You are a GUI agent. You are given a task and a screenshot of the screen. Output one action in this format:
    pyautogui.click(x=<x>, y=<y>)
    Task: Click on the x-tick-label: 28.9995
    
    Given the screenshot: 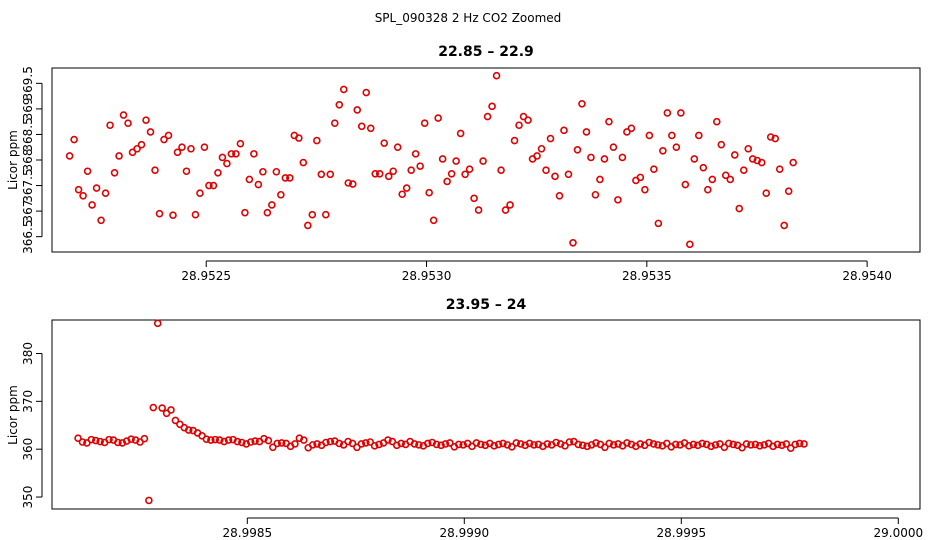 What is the action you would take?
    pyautogui.click(x=681, y=533)
    